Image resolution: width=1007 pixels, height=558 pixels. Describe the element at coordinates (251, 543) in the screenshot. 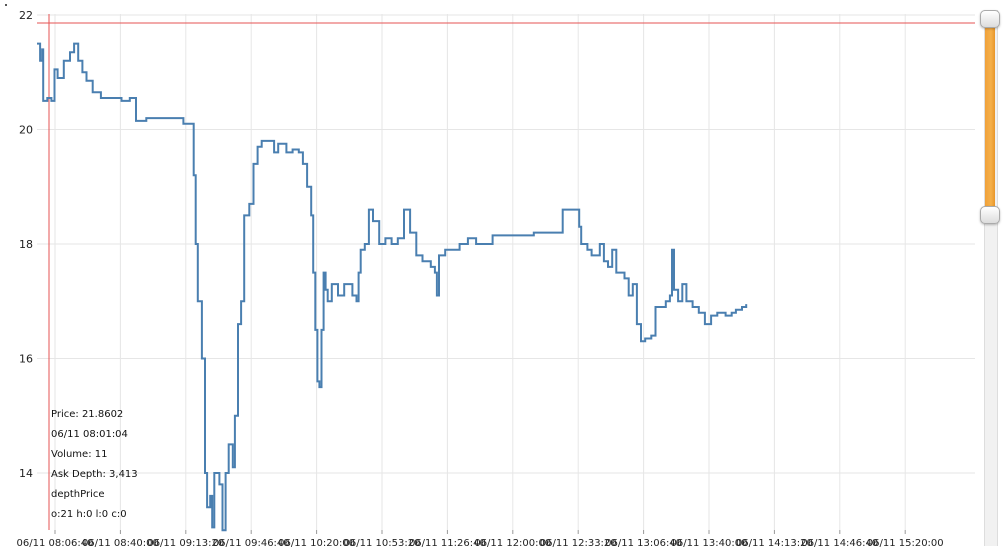

I see `x-tick-label: 06/11 09:46:40` at that location.